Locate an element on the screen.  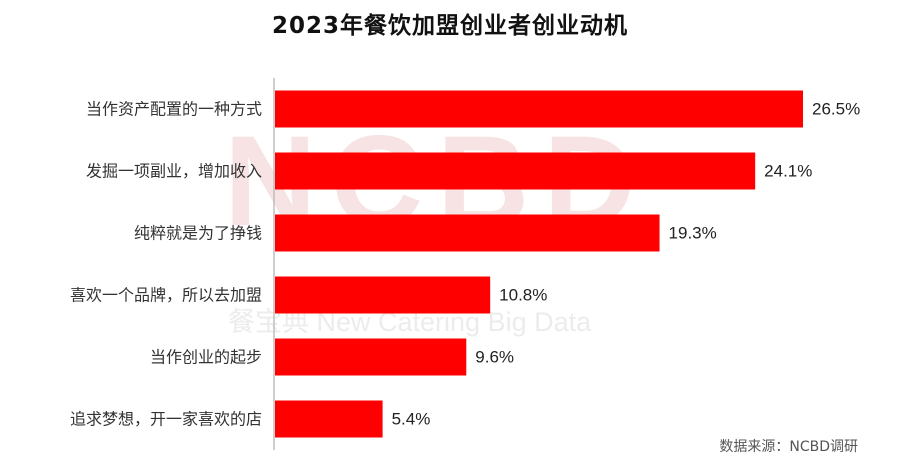
category-label: 当作资产配置的一种方式 is located at coordinates (174, 109).